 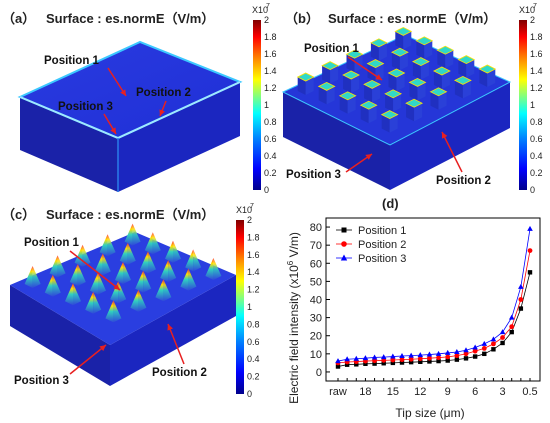 I want to click on colorbar-c-exponent: 7, so click(x=252, y=206).